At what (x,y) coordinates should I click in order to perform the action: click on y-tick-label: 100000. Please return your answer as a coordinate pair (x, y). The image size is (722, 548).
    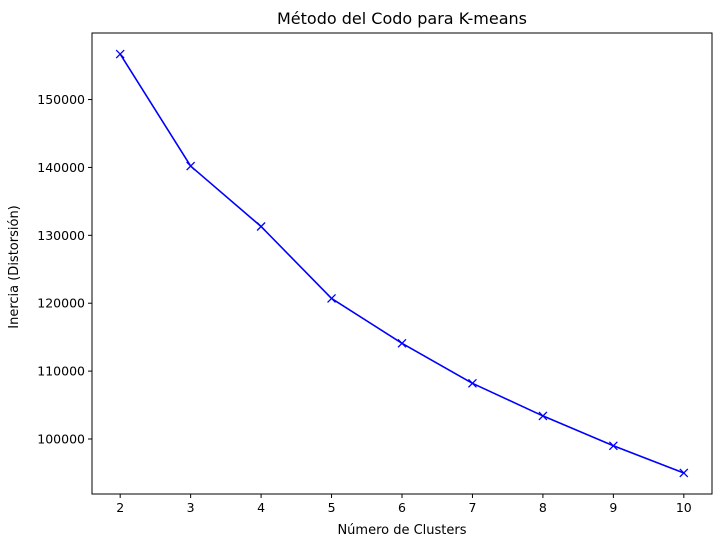
    Looking at the image, I should click on (61, 439).